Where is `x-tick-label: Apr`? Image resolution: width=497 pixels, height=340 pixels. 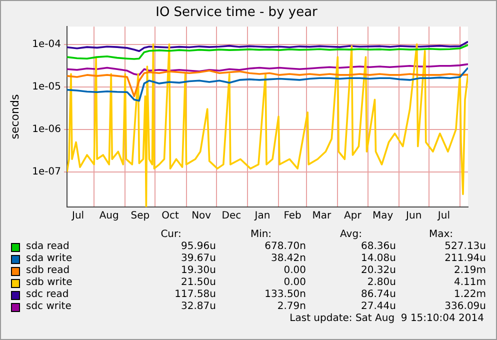
x-tick-label: Apr is located at coordinates (353, 216).